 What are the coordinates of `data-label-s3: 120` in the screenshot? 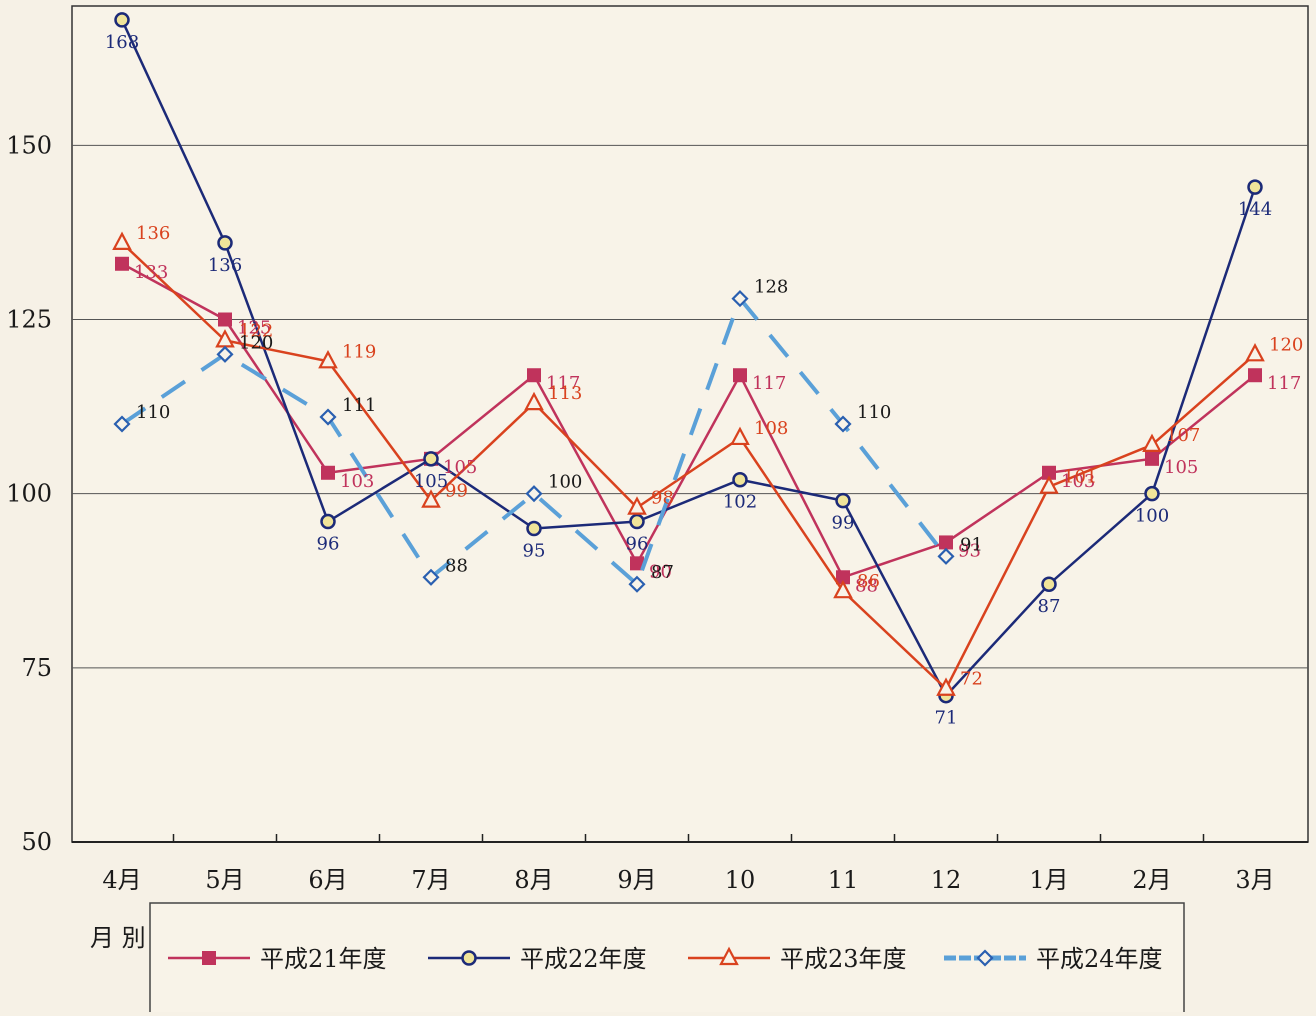 It's located at (256, 342).